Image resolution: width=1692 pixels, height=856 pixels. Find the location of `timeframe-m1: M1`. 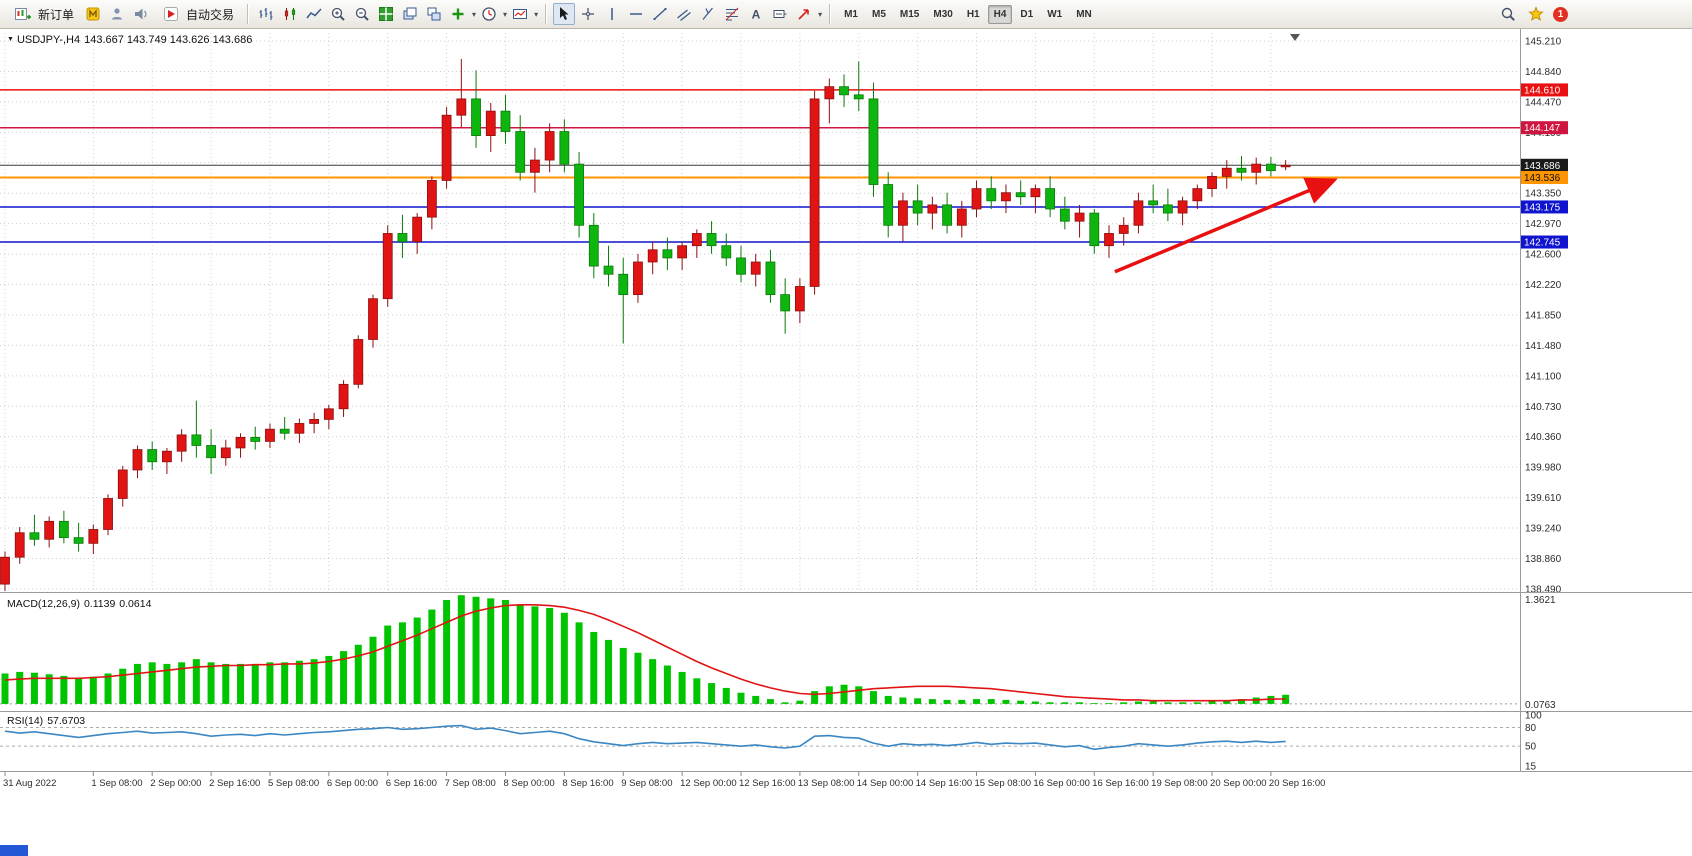

timeframe-m1: M1 is located at coordinates (851, 14).